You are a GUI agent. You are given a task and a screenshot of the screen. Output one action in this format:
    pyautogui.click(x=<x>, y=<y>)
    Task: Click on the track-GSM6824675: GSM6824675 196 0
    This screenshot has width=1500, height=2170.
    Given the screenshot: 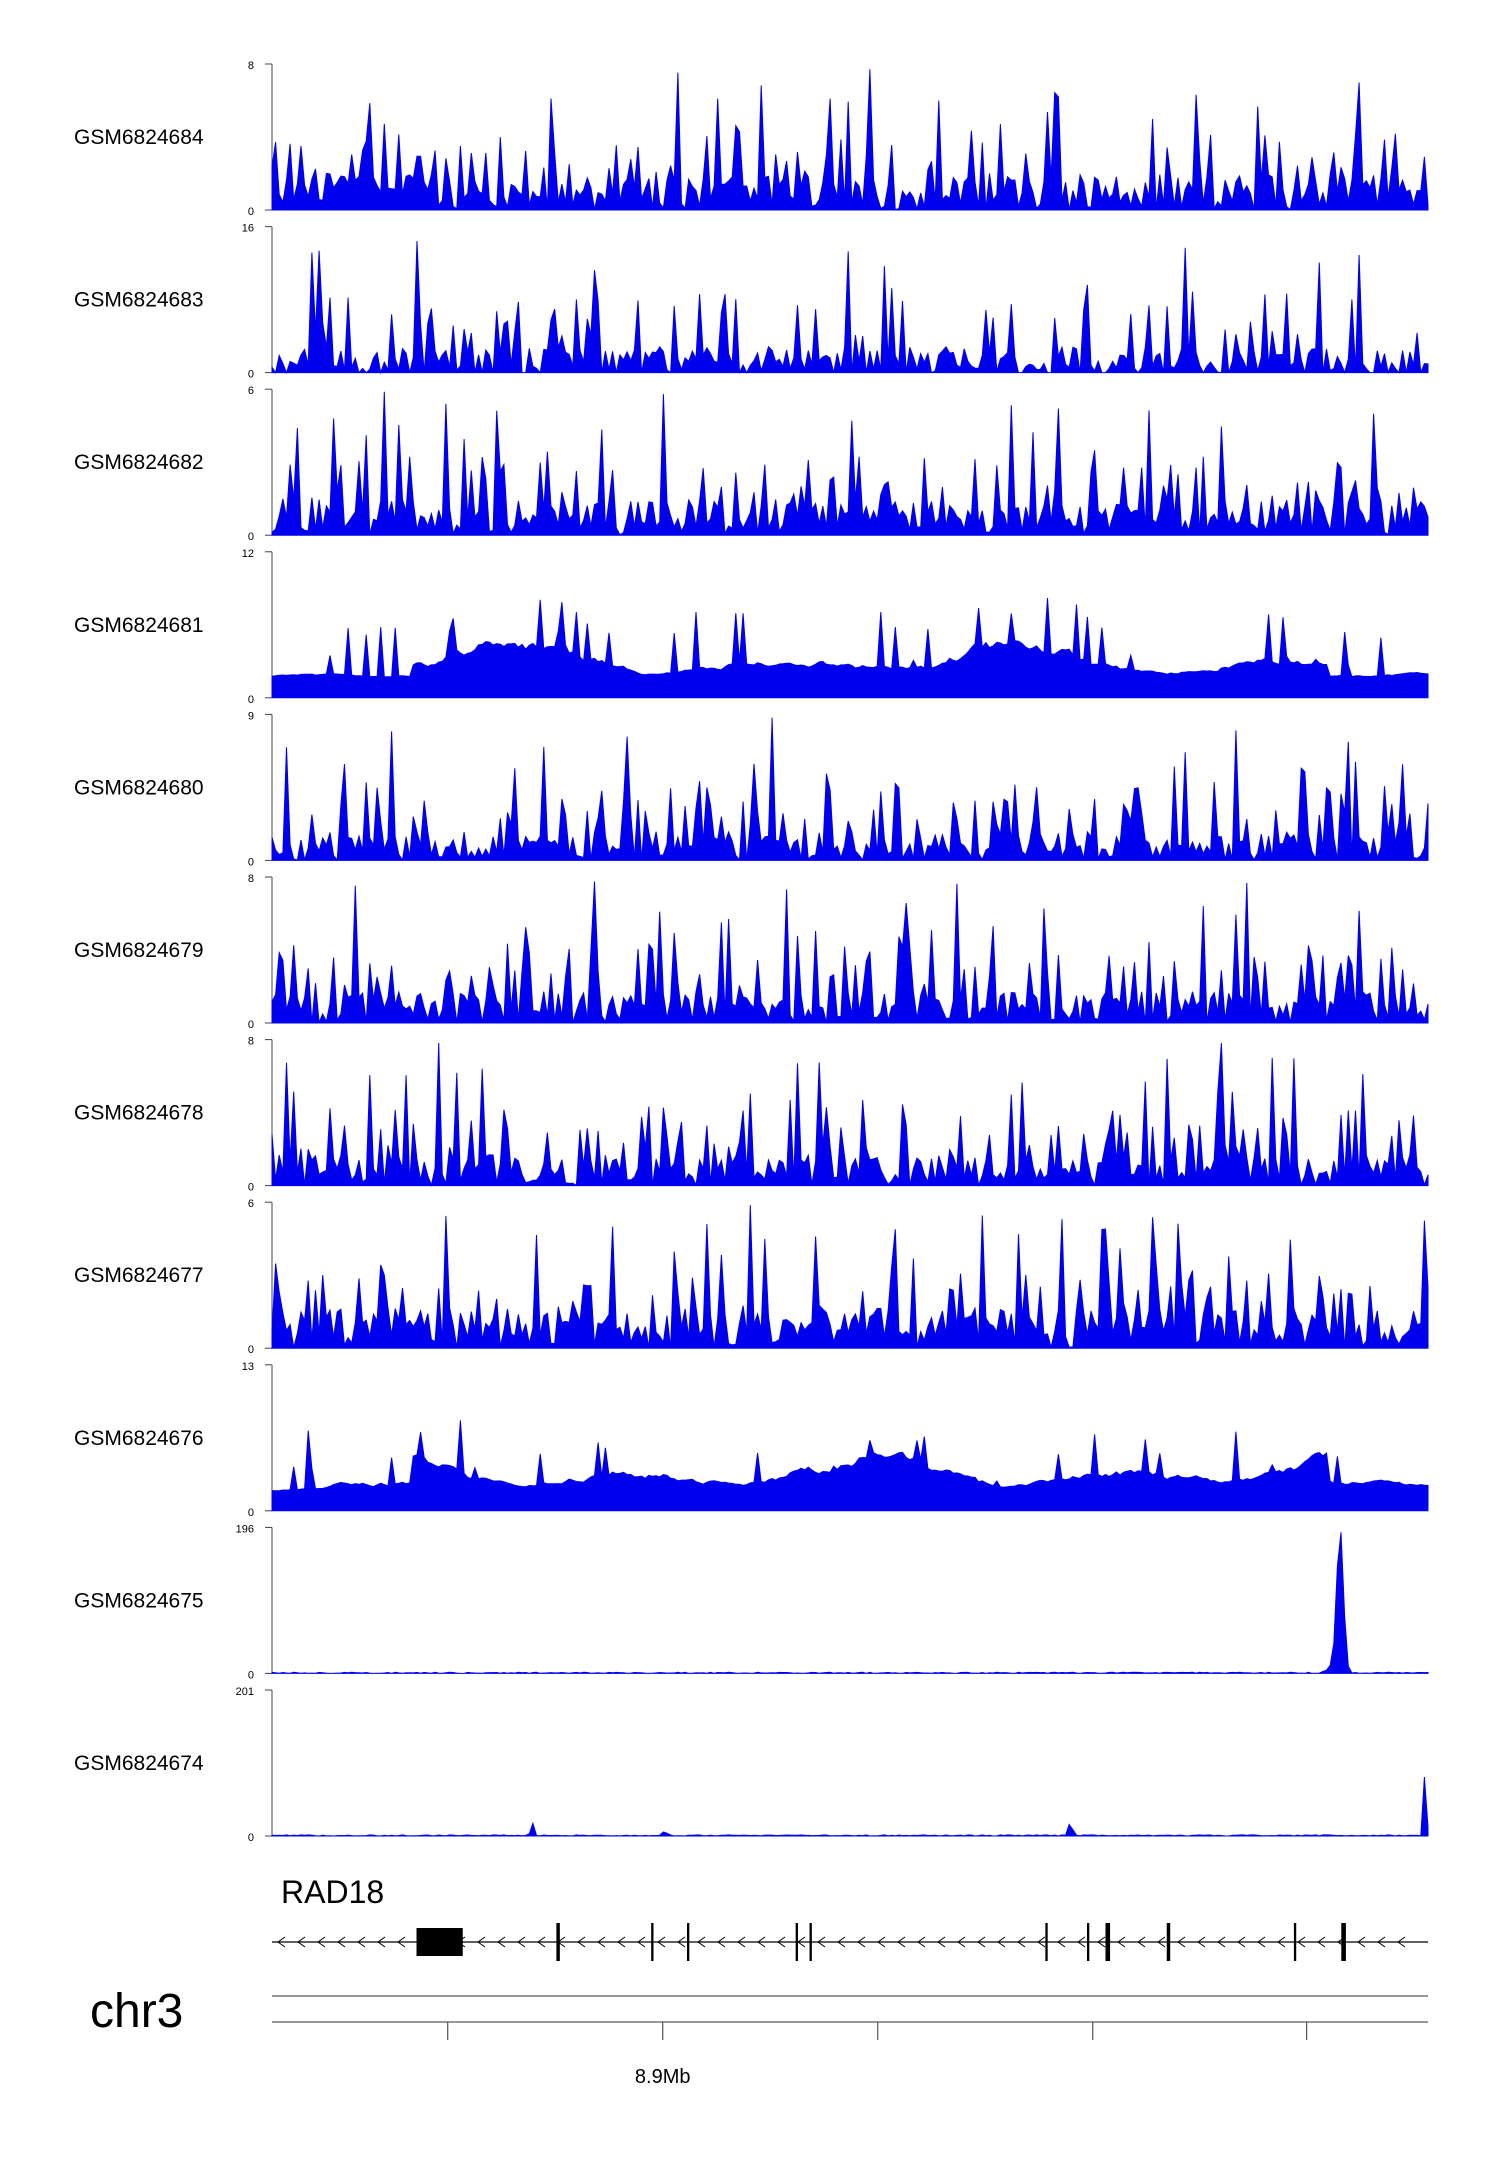 What is the action you would take?
    pyautogui.click(x=751, y=1602)
    